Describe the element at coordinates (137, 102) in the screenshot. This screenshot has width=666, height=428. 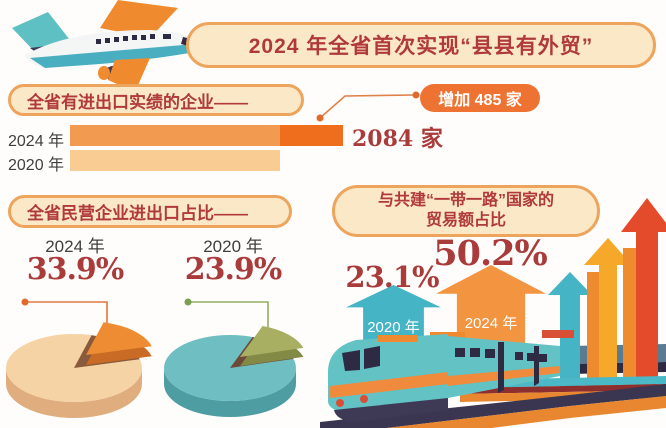
I see `section-enterprise-text: 全省有进出口实绩的企业——` at that location.